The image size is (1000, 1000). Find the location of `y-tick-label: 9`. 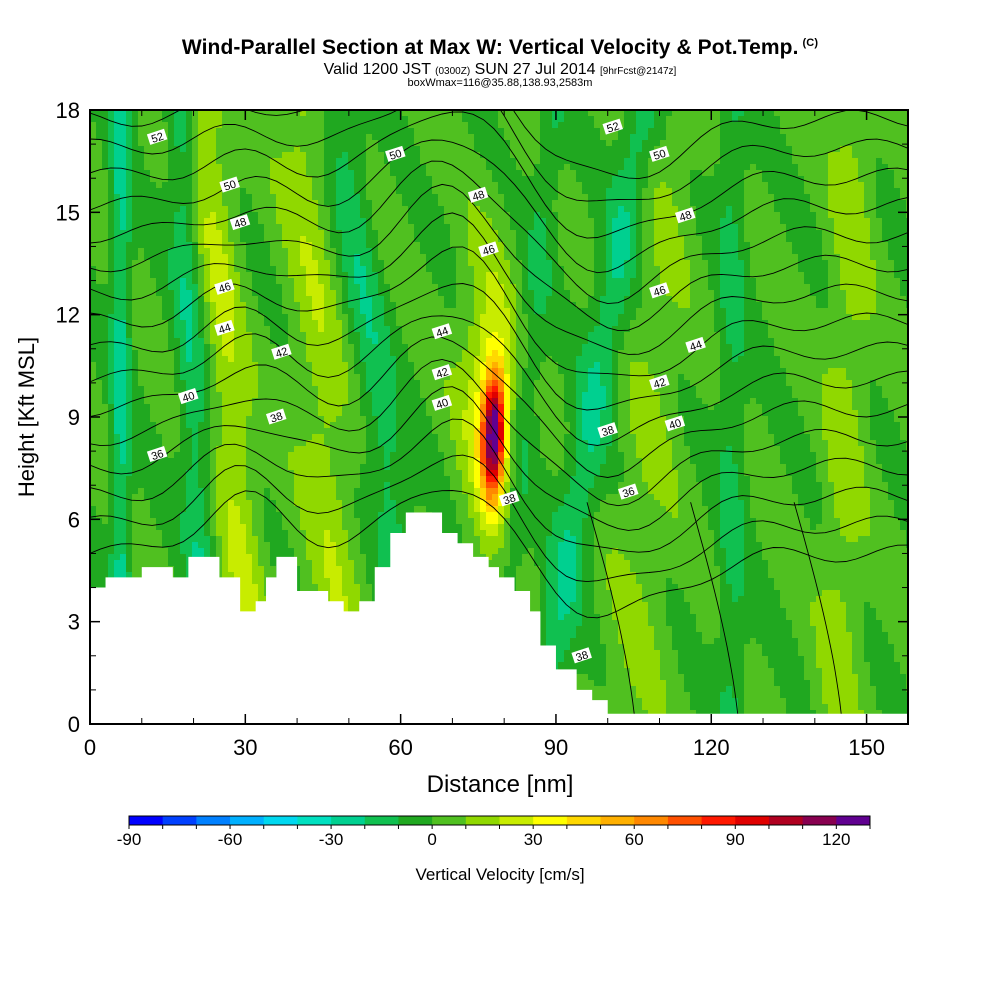

y-tick-label: 9 is located at coordinates (74, 417).